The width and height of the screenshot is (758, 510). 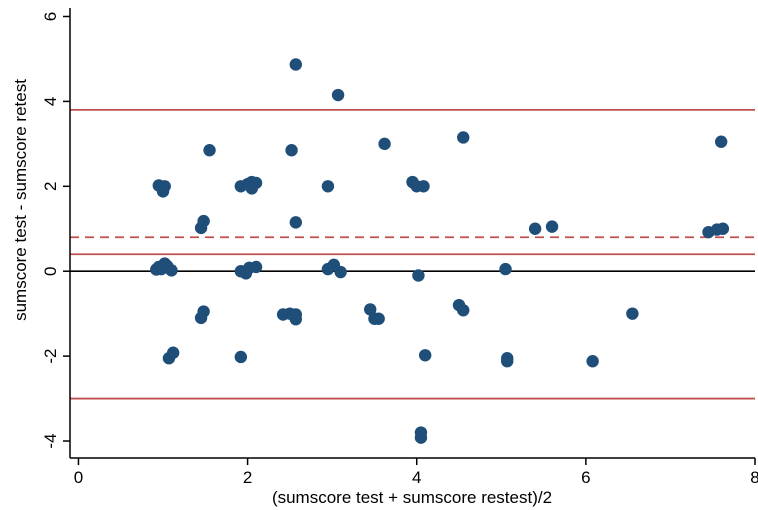 What do you see at coordinates (416, 477) in the screenshot?
I see `x-tick-label-4: 4` at bounding box center [416, 477].